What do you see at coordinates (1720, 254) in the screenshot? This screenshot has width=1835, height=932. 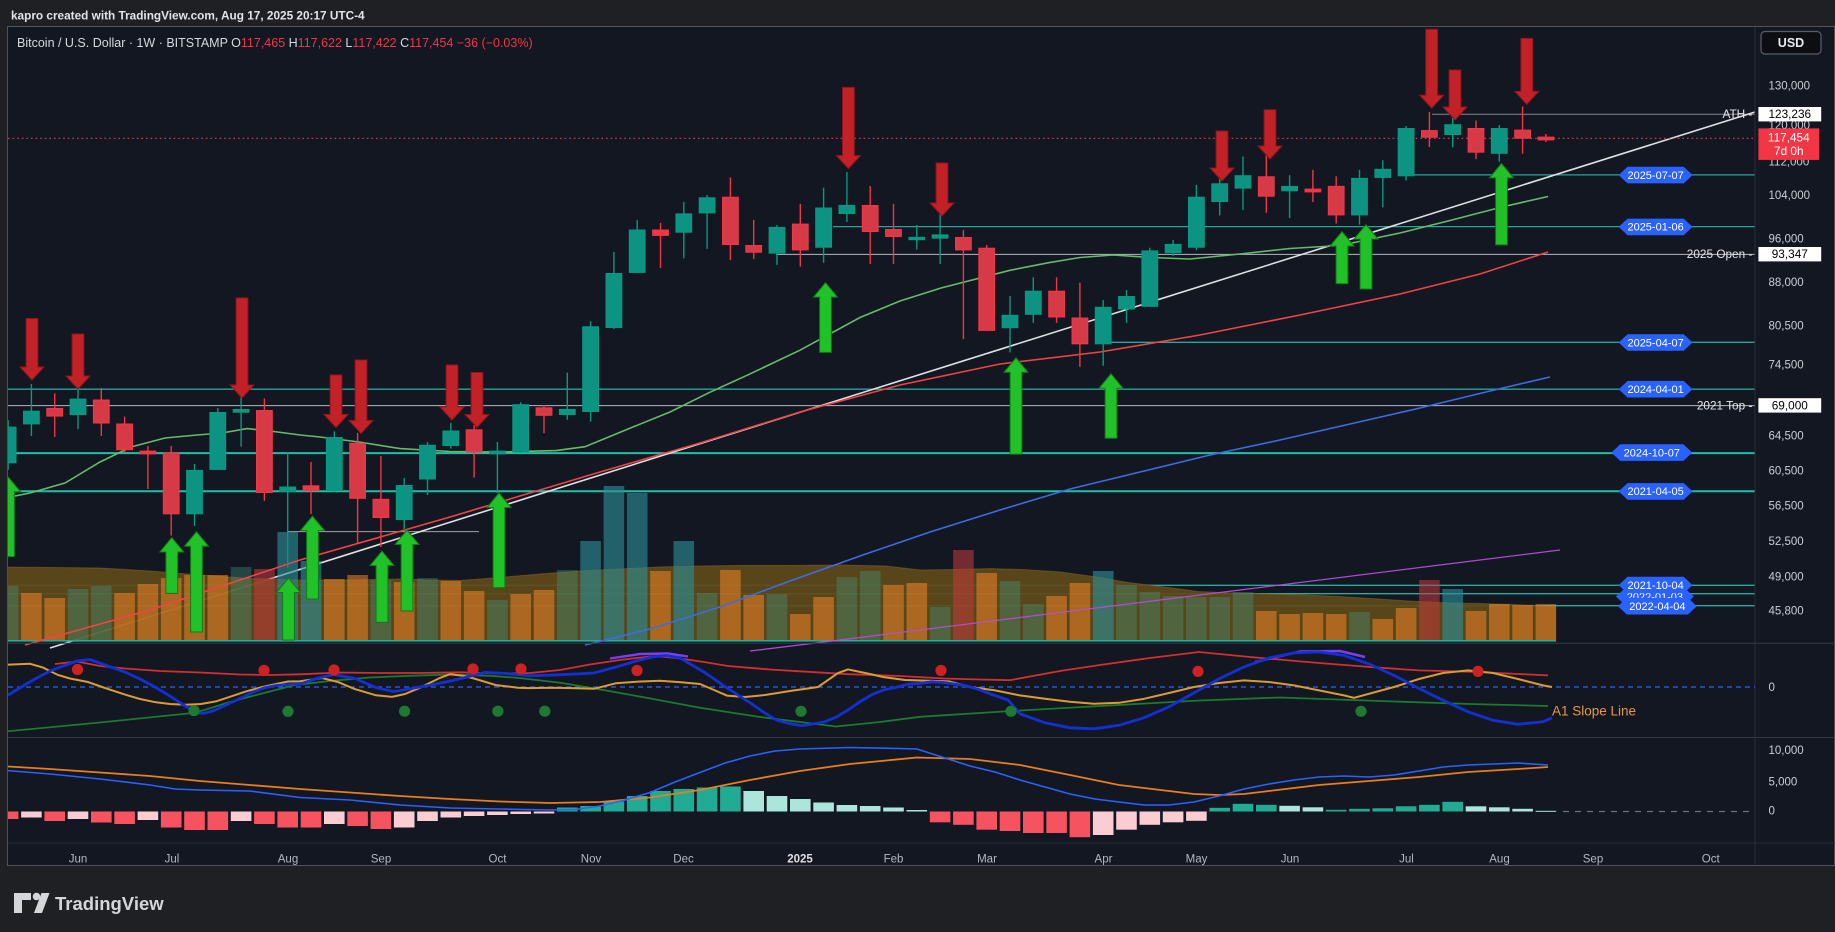 I see `svg-text: 2025 Open -` at bounding box center [1720, 254].